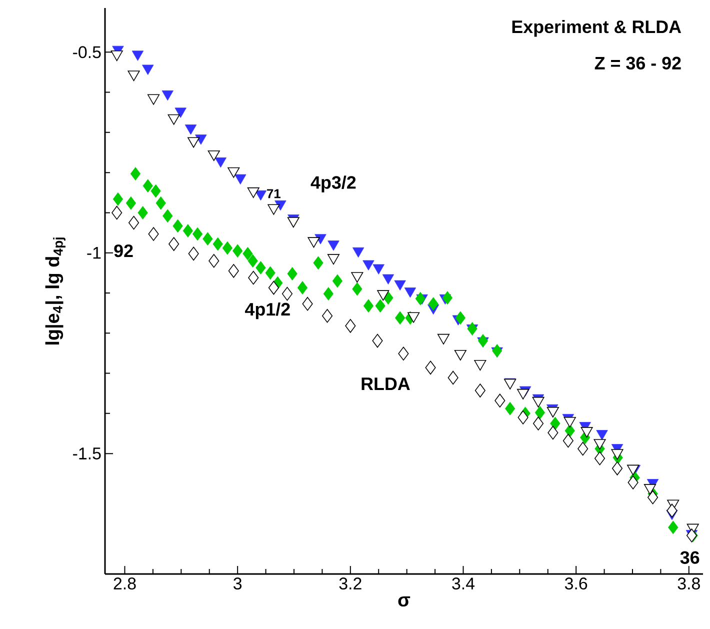 Image resolution: width=710 pixels, height=629 pixels. I want to click on annotation: 92, so click(123, 251).